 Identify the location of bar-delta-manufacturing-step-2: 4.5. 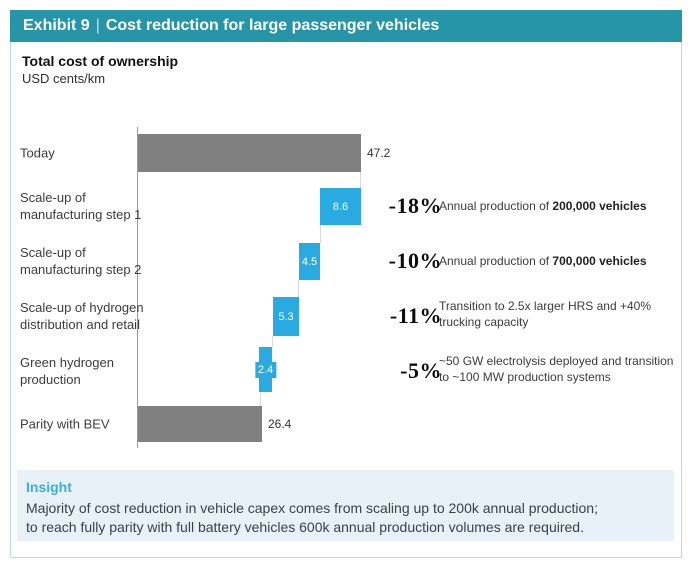
(309, 261).